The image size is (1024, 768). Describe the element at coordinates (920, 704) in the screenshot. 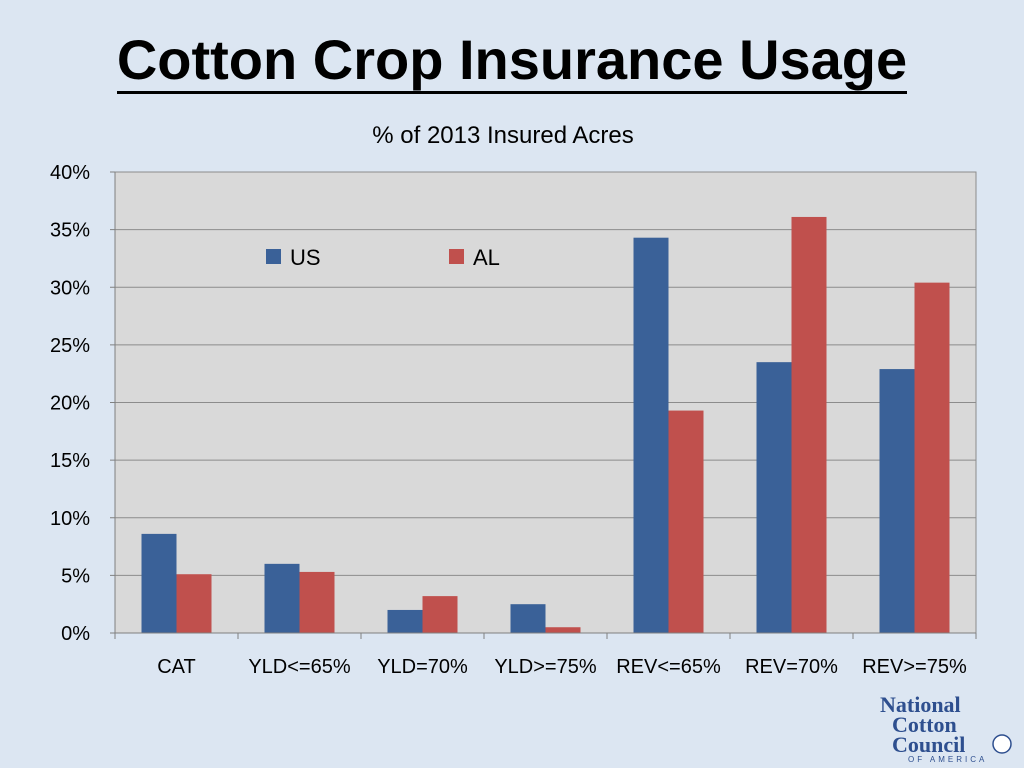

I see `logo-line-1: National` at that location.